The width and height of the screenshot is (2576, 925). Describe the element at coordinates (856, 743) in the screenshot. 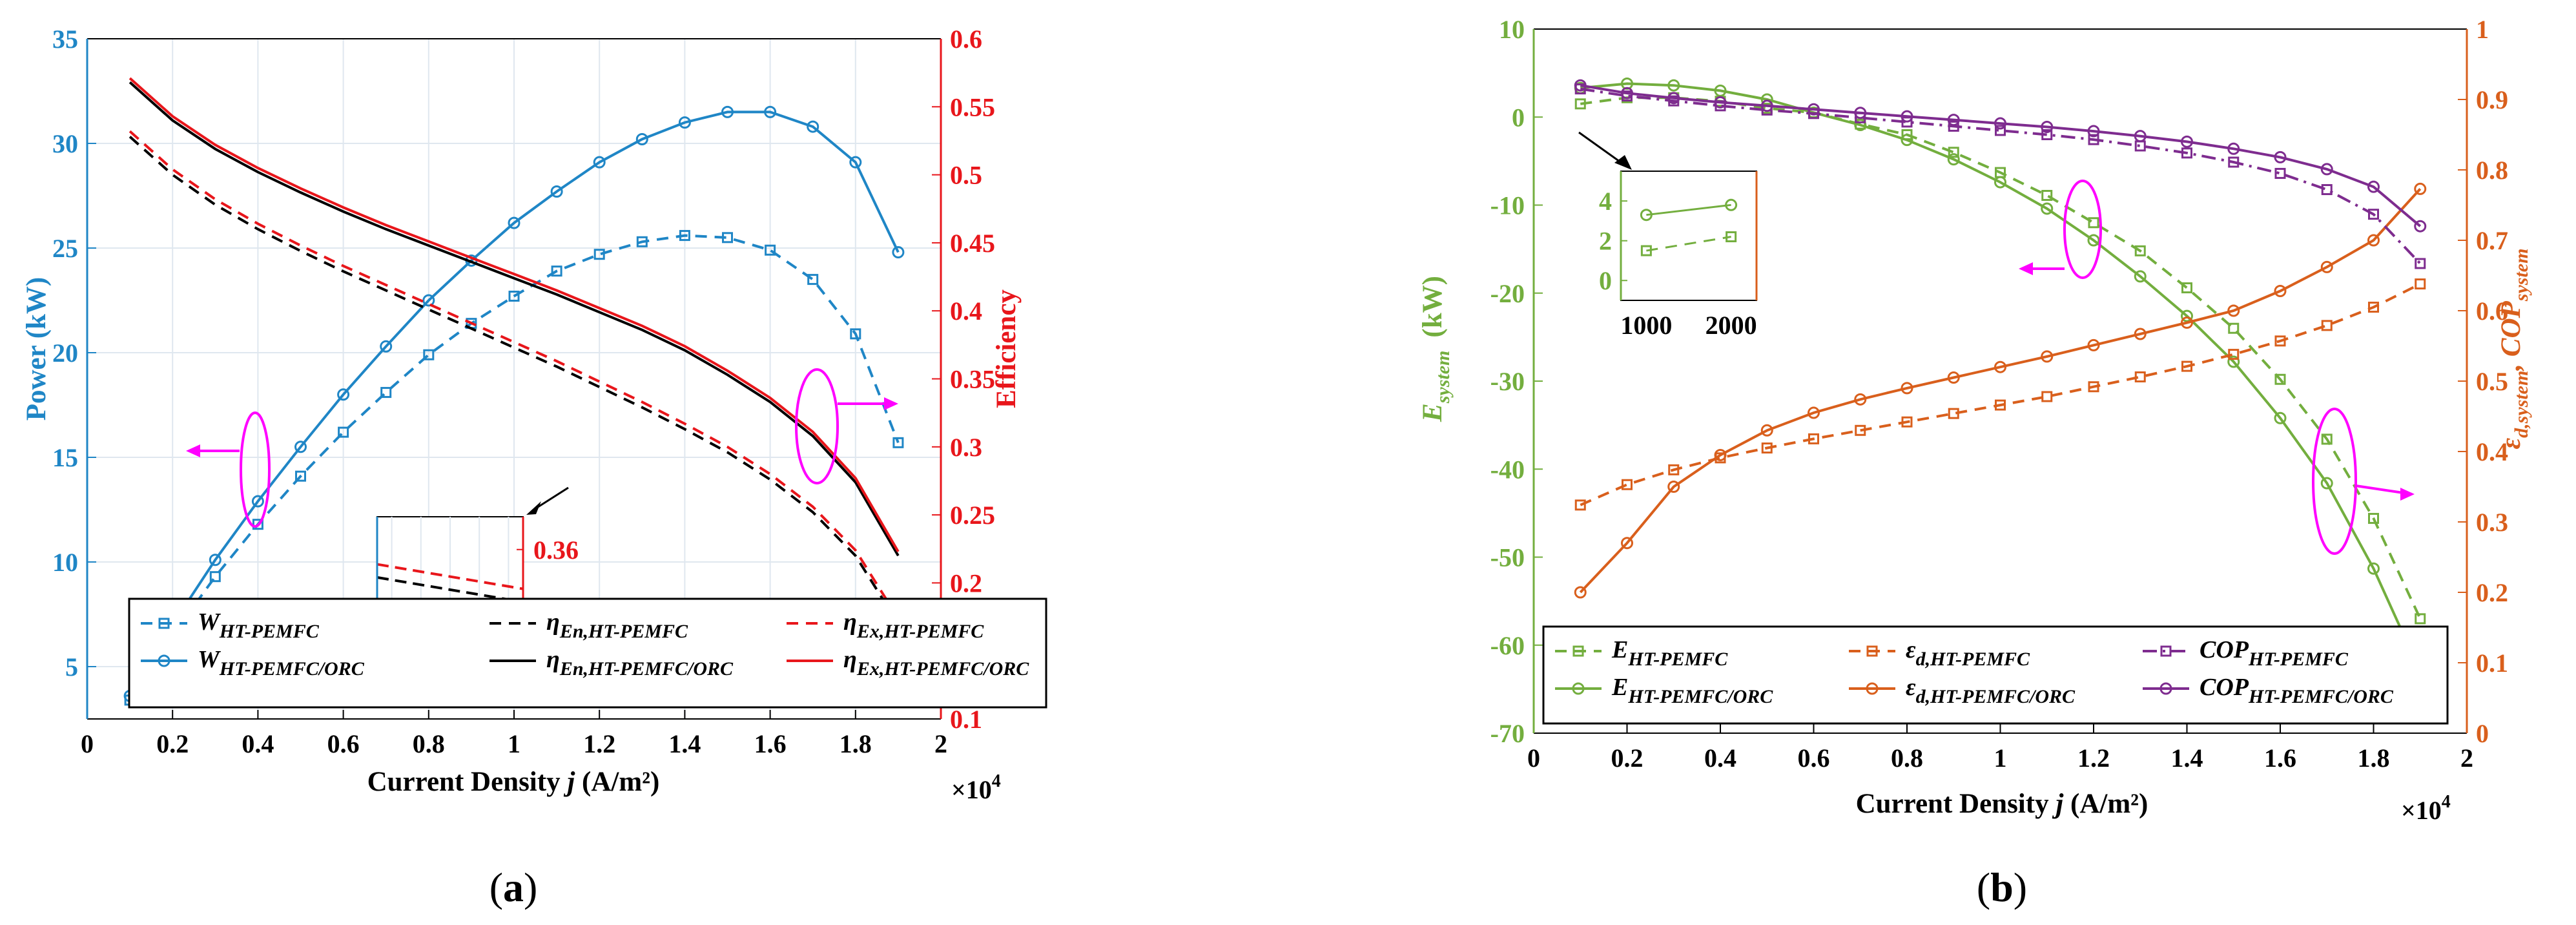

I see `x-tick-label: 1.8` at that location.